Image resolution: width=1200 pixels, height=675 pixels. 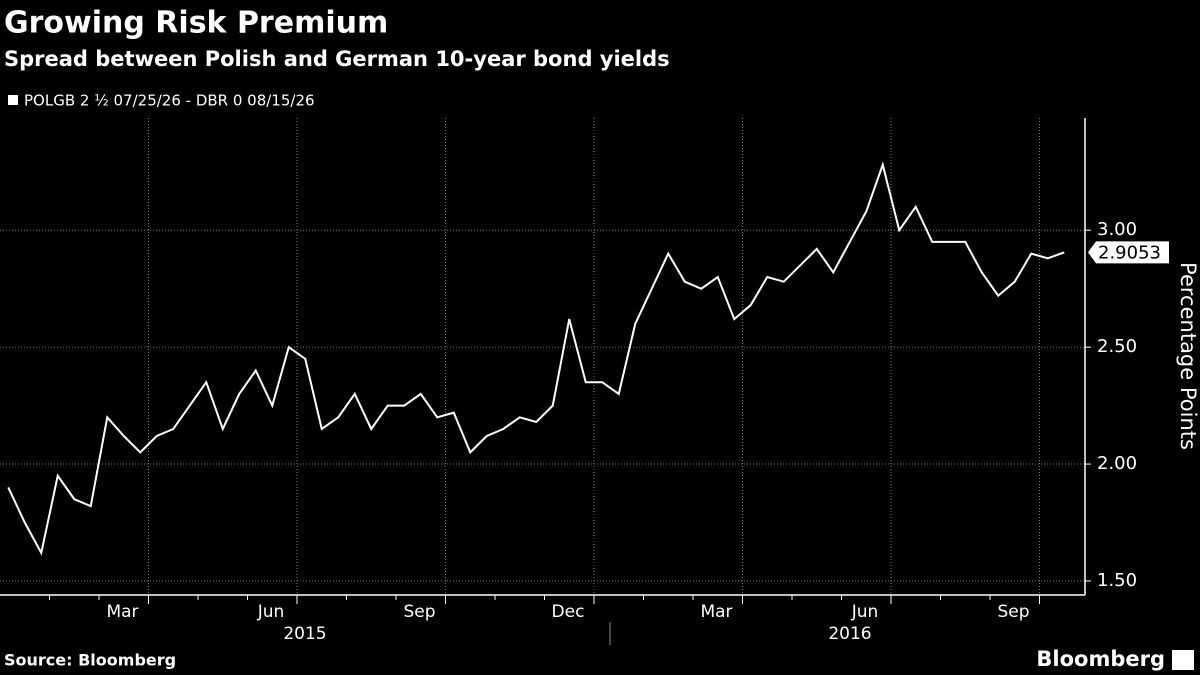 What do you see at coordinates (1117, 463) in the screenshot?
I see `y-tick-label: 2.00` at bounding box center [1117, 463].